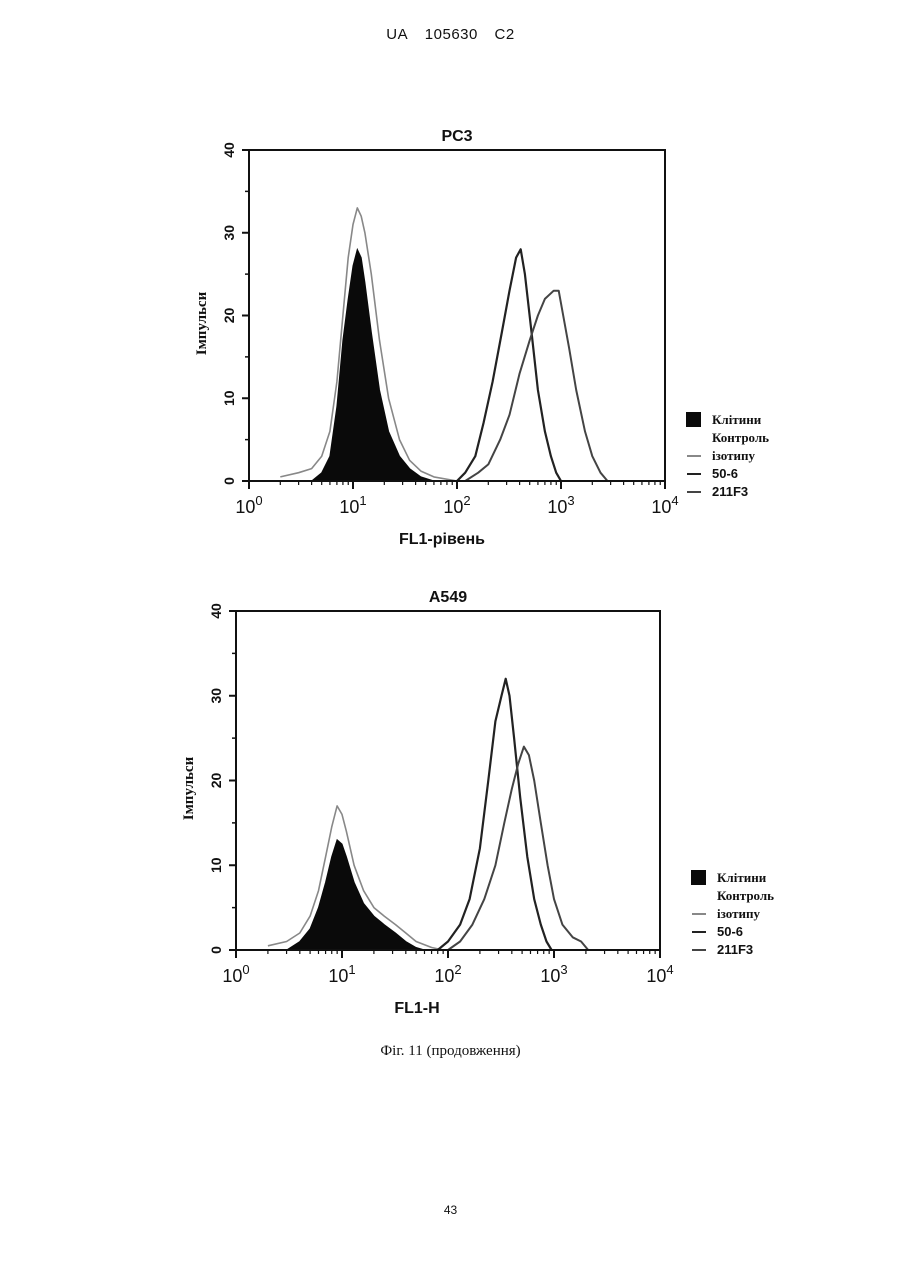 The width and height of the screenshot is (901, 1273). Describe the element at coordinates (442, 539) in the screenshot. I see `x-axis-label: FL1-рівень` at that location.